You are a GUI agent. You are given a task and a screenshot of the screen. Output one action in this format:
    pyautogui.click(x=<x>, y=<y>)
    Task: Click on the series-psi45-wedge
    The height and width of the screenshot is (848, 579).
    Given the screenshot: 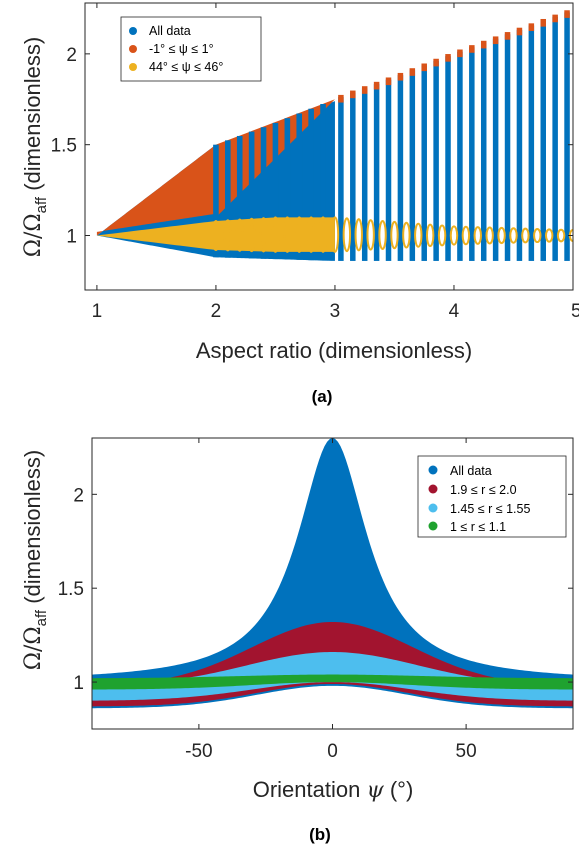 What is the action you would take?
    pyautogui.click(x=215, y=234)
    